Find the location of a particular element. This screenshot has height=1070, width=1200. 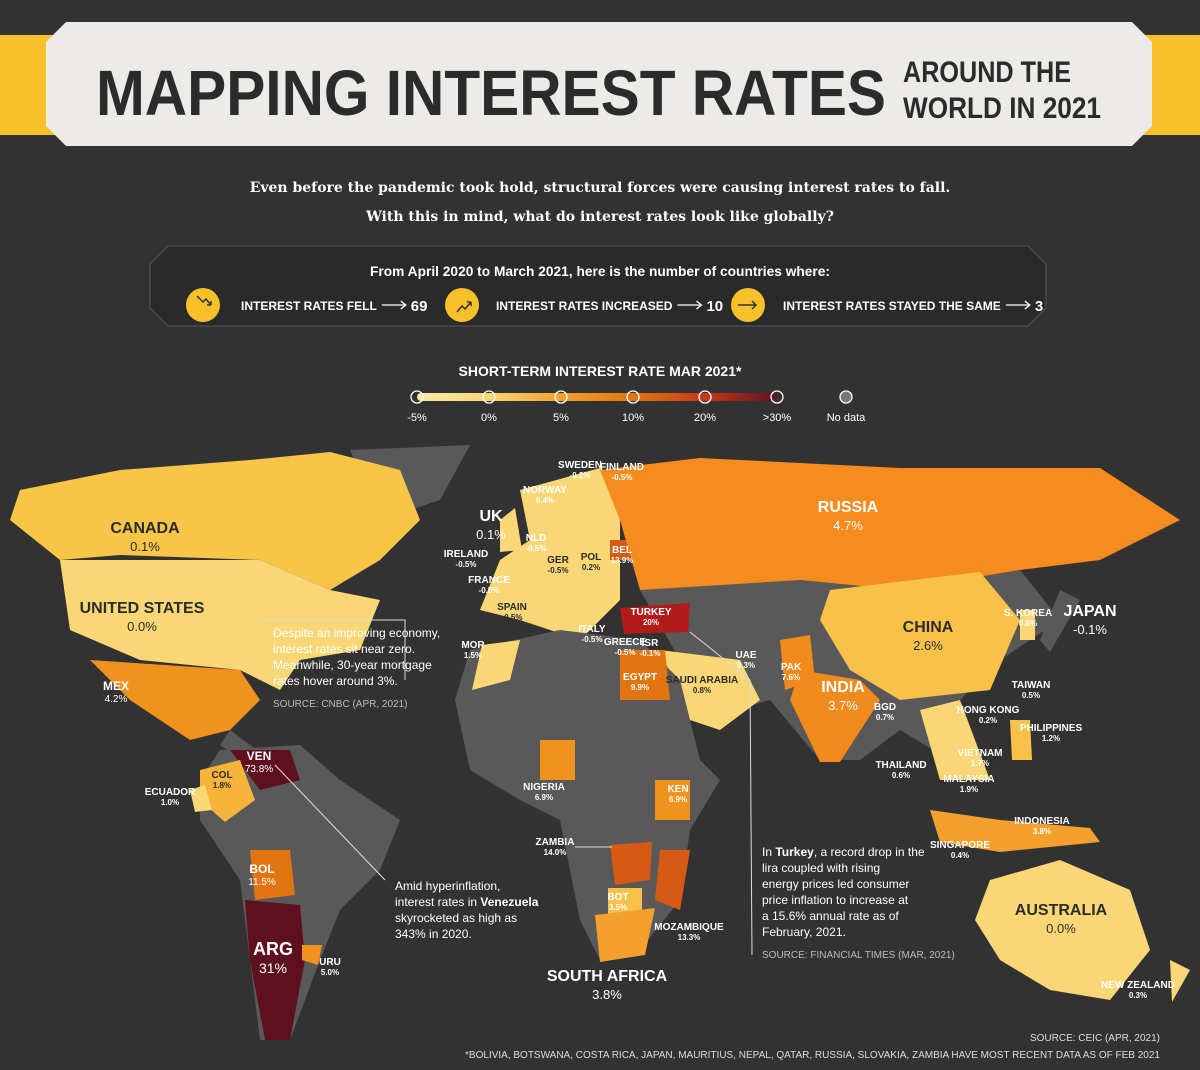

annotation-text: Amid hyperinflation, is located at coordinates (447, 886).